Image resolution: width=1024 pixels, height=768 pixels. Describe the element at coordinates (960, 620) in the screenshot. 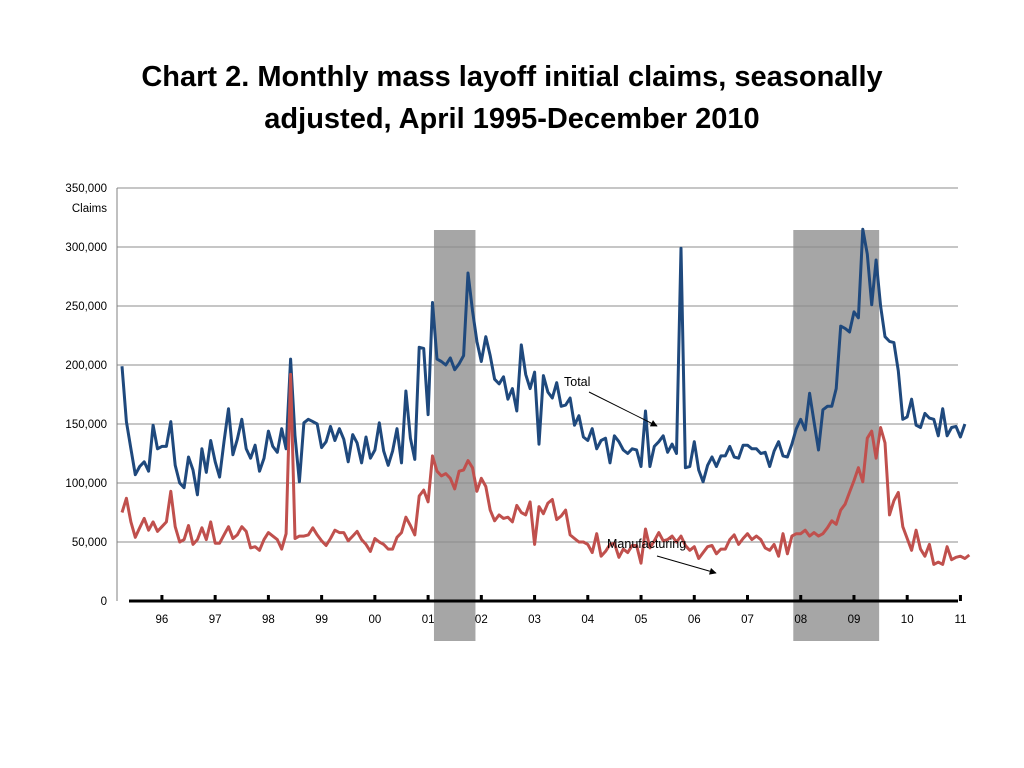

I see `x-tick-label: 11` at that location.